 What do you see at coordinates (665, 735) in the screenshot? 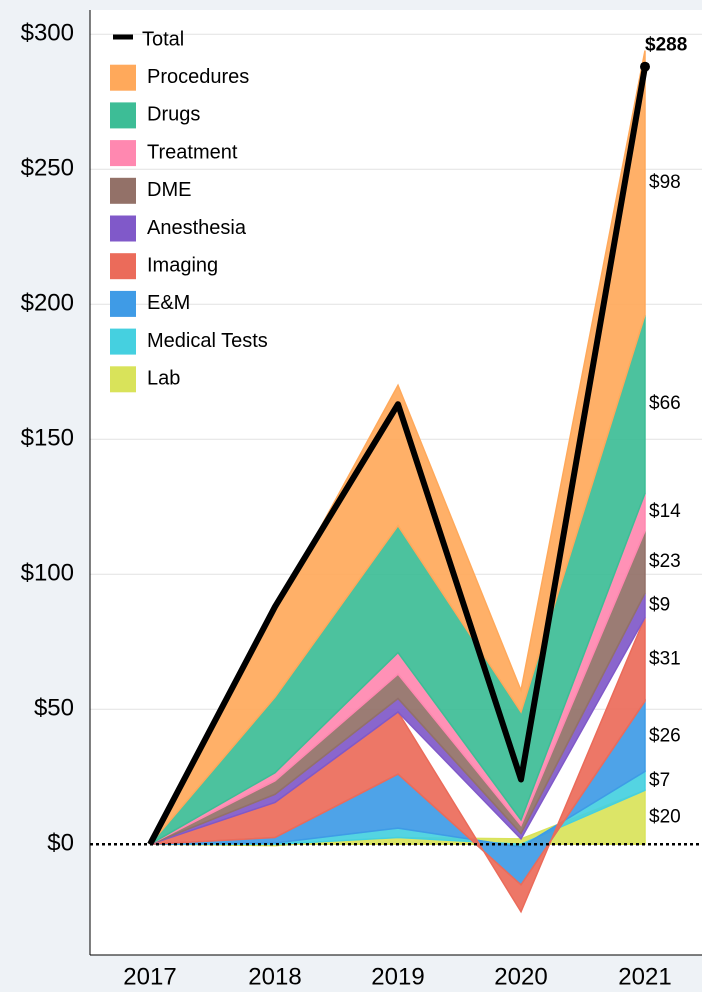
I see `value-label: $26` at bounding box center [665, 735].